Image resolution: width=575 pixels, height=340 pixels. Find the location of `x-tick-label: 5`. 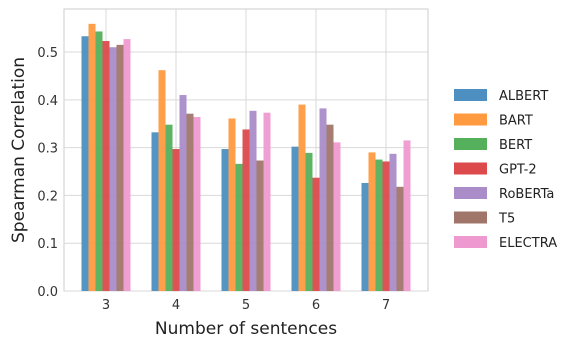

x-tick-label: 5 is located at coordinates (246, 305).